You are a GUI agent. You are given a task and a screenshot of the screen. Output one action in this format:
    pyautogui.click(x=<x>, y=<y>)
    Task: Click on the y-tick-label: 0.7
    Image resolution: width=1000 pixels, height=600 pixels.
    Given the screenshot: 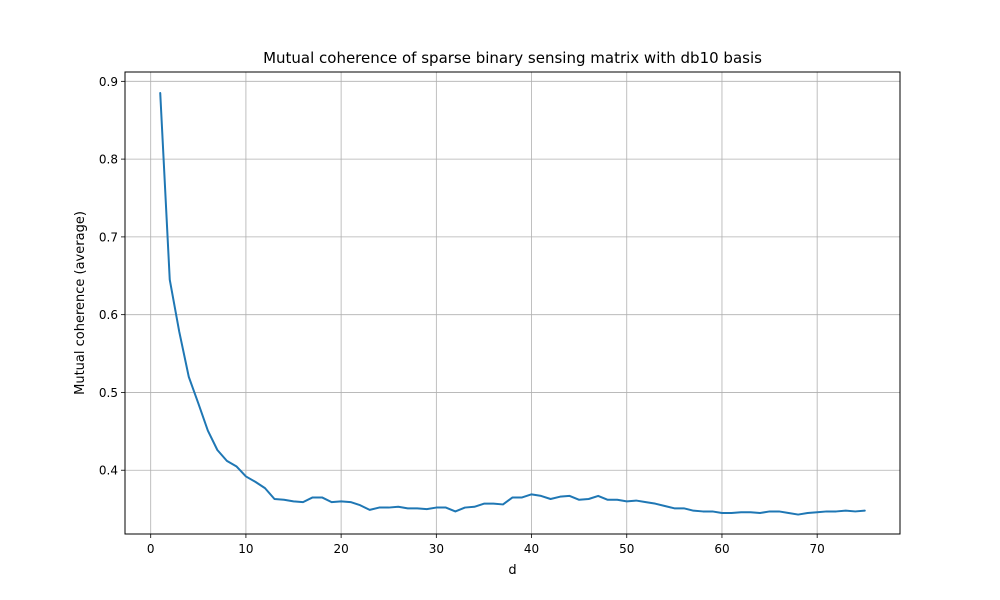 What is the action you would take?
    pyautogui.click(x=108, y=237)
    